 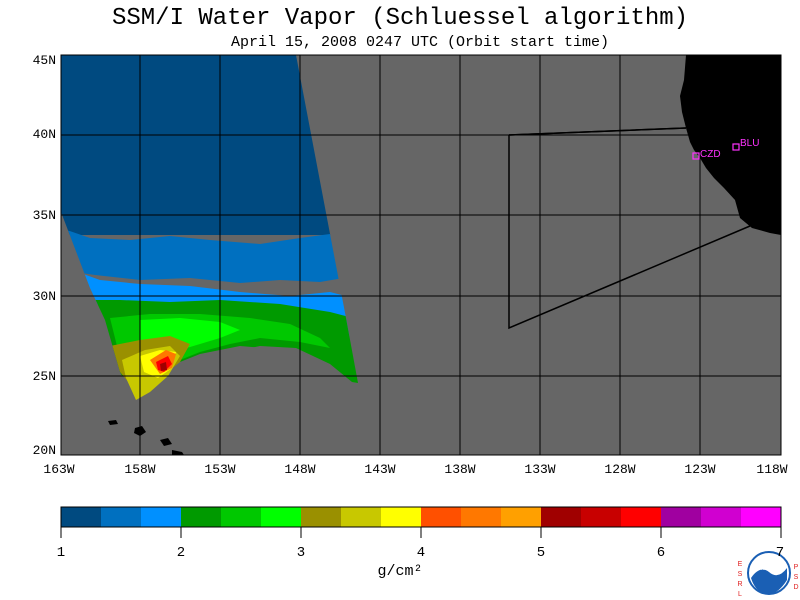 I want to click on lat-label-30n: 30N, so click(x=44, y=296).